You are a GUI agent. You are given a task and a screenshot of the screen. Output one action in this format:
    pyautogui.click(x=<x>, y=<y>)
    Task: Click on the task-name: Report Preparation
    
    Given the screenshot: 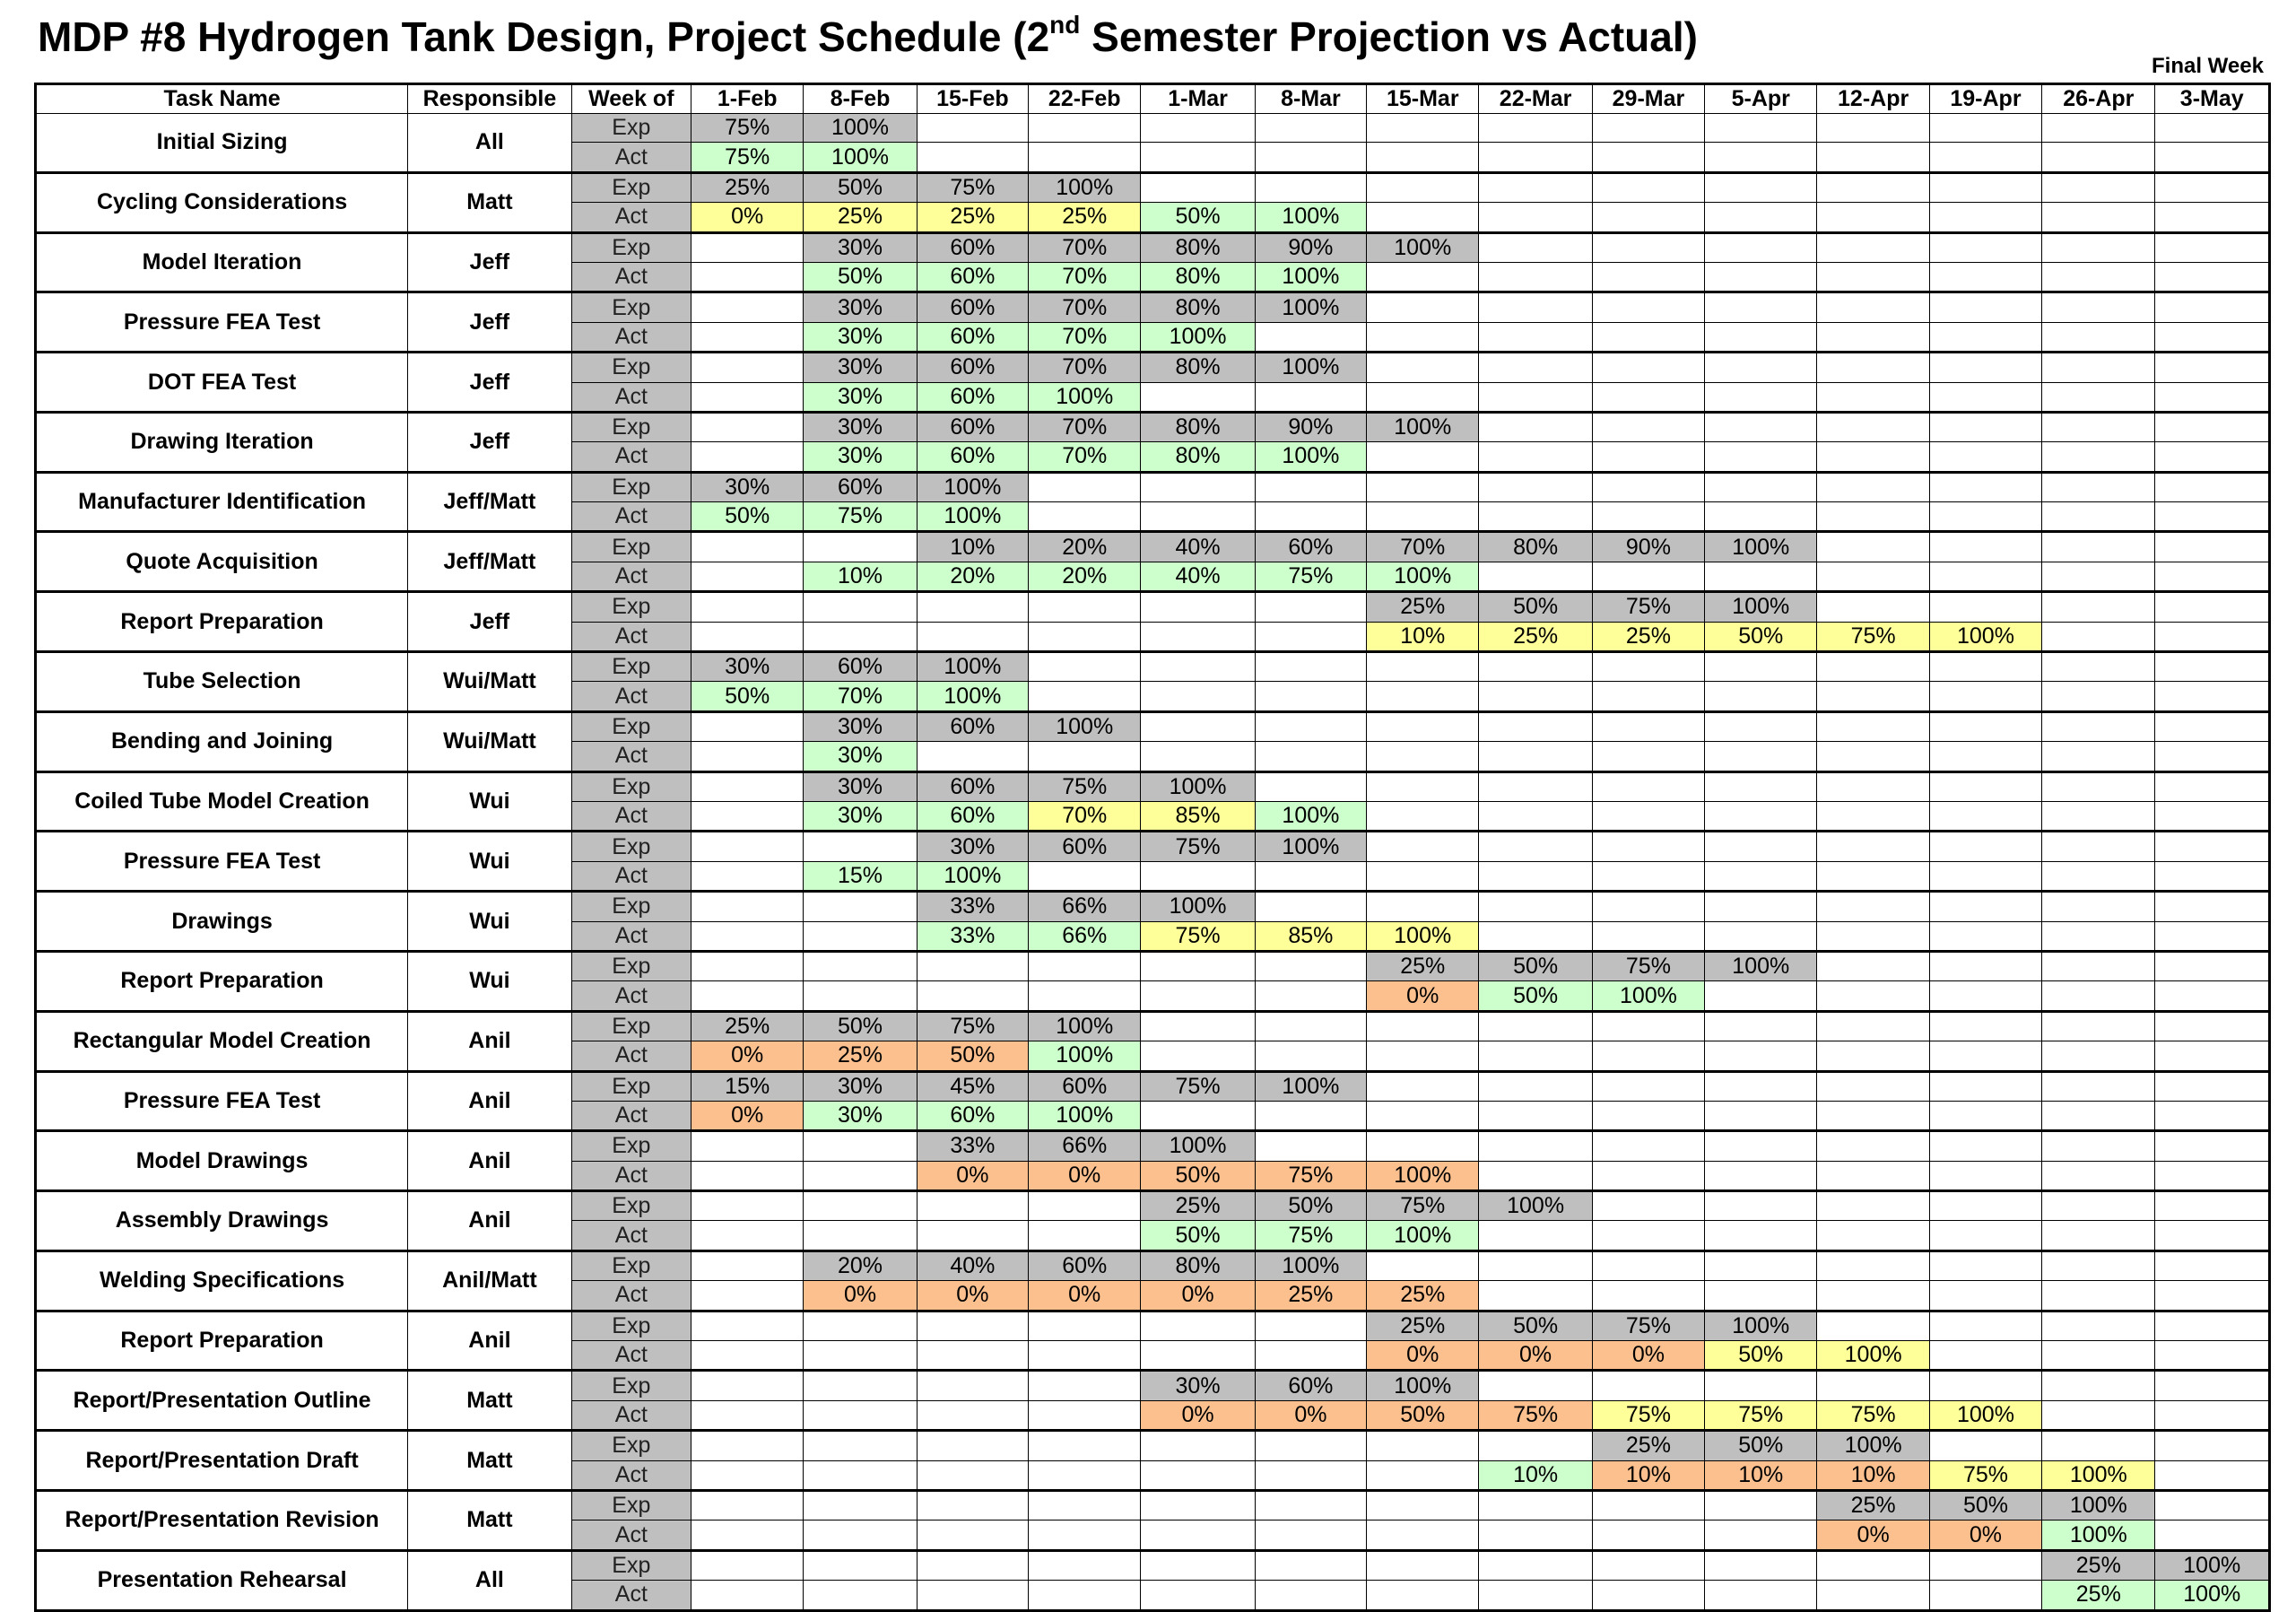 What is the action you would take?
    pyautogui.click(x=221, y=981)
    